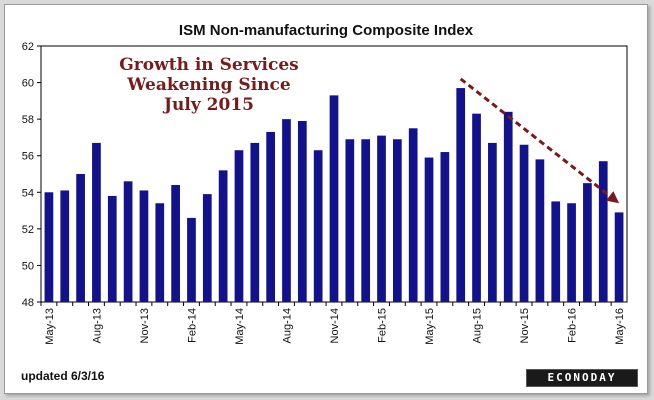 The image size is (654, 400). What do you see at coordinates (383, 325) in the screenshot?
I see `x-tick-label: Feb-15` at bounding box center [383, 325].